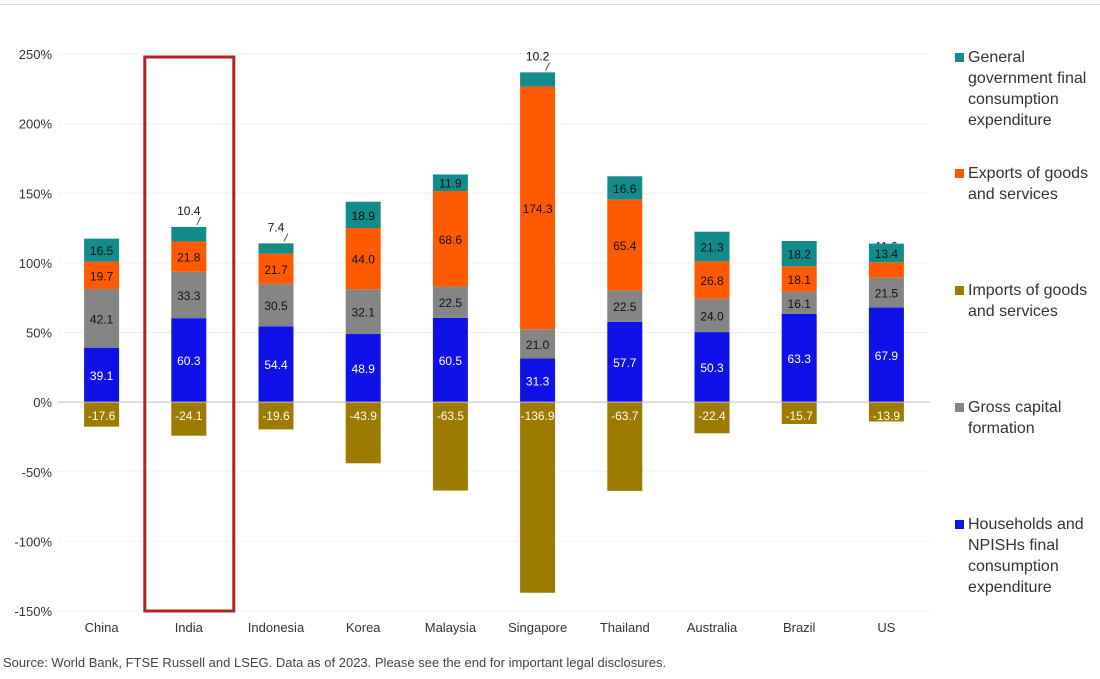 The height and width of the screenshot is (679, 1100). I want to click on y-tick-label: -50%, so click(37, 472).